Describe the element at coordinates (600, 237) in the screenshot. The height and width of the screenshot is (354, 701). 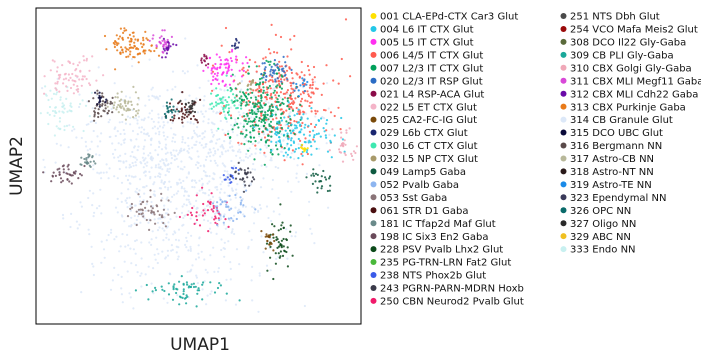
I see `legend-label: 329 ABC NN` at that location.